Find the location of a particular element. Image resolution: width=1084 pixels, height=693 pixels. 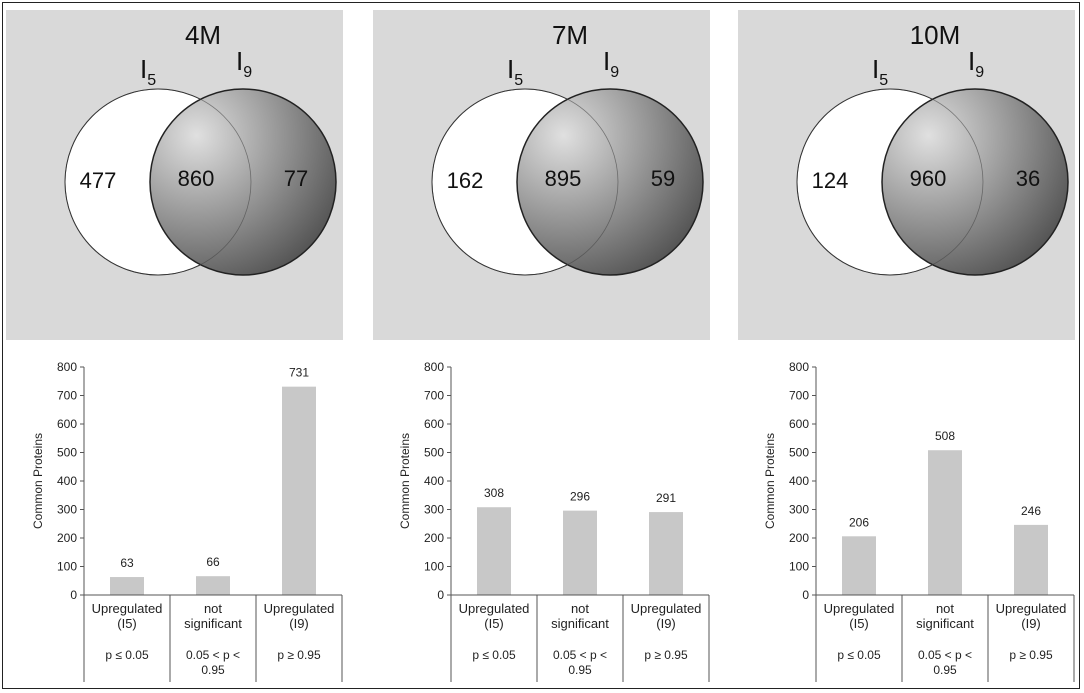

venn-diagram-10m: 10M I5 I9 124 960 36 is located at coordinates (932, 148).